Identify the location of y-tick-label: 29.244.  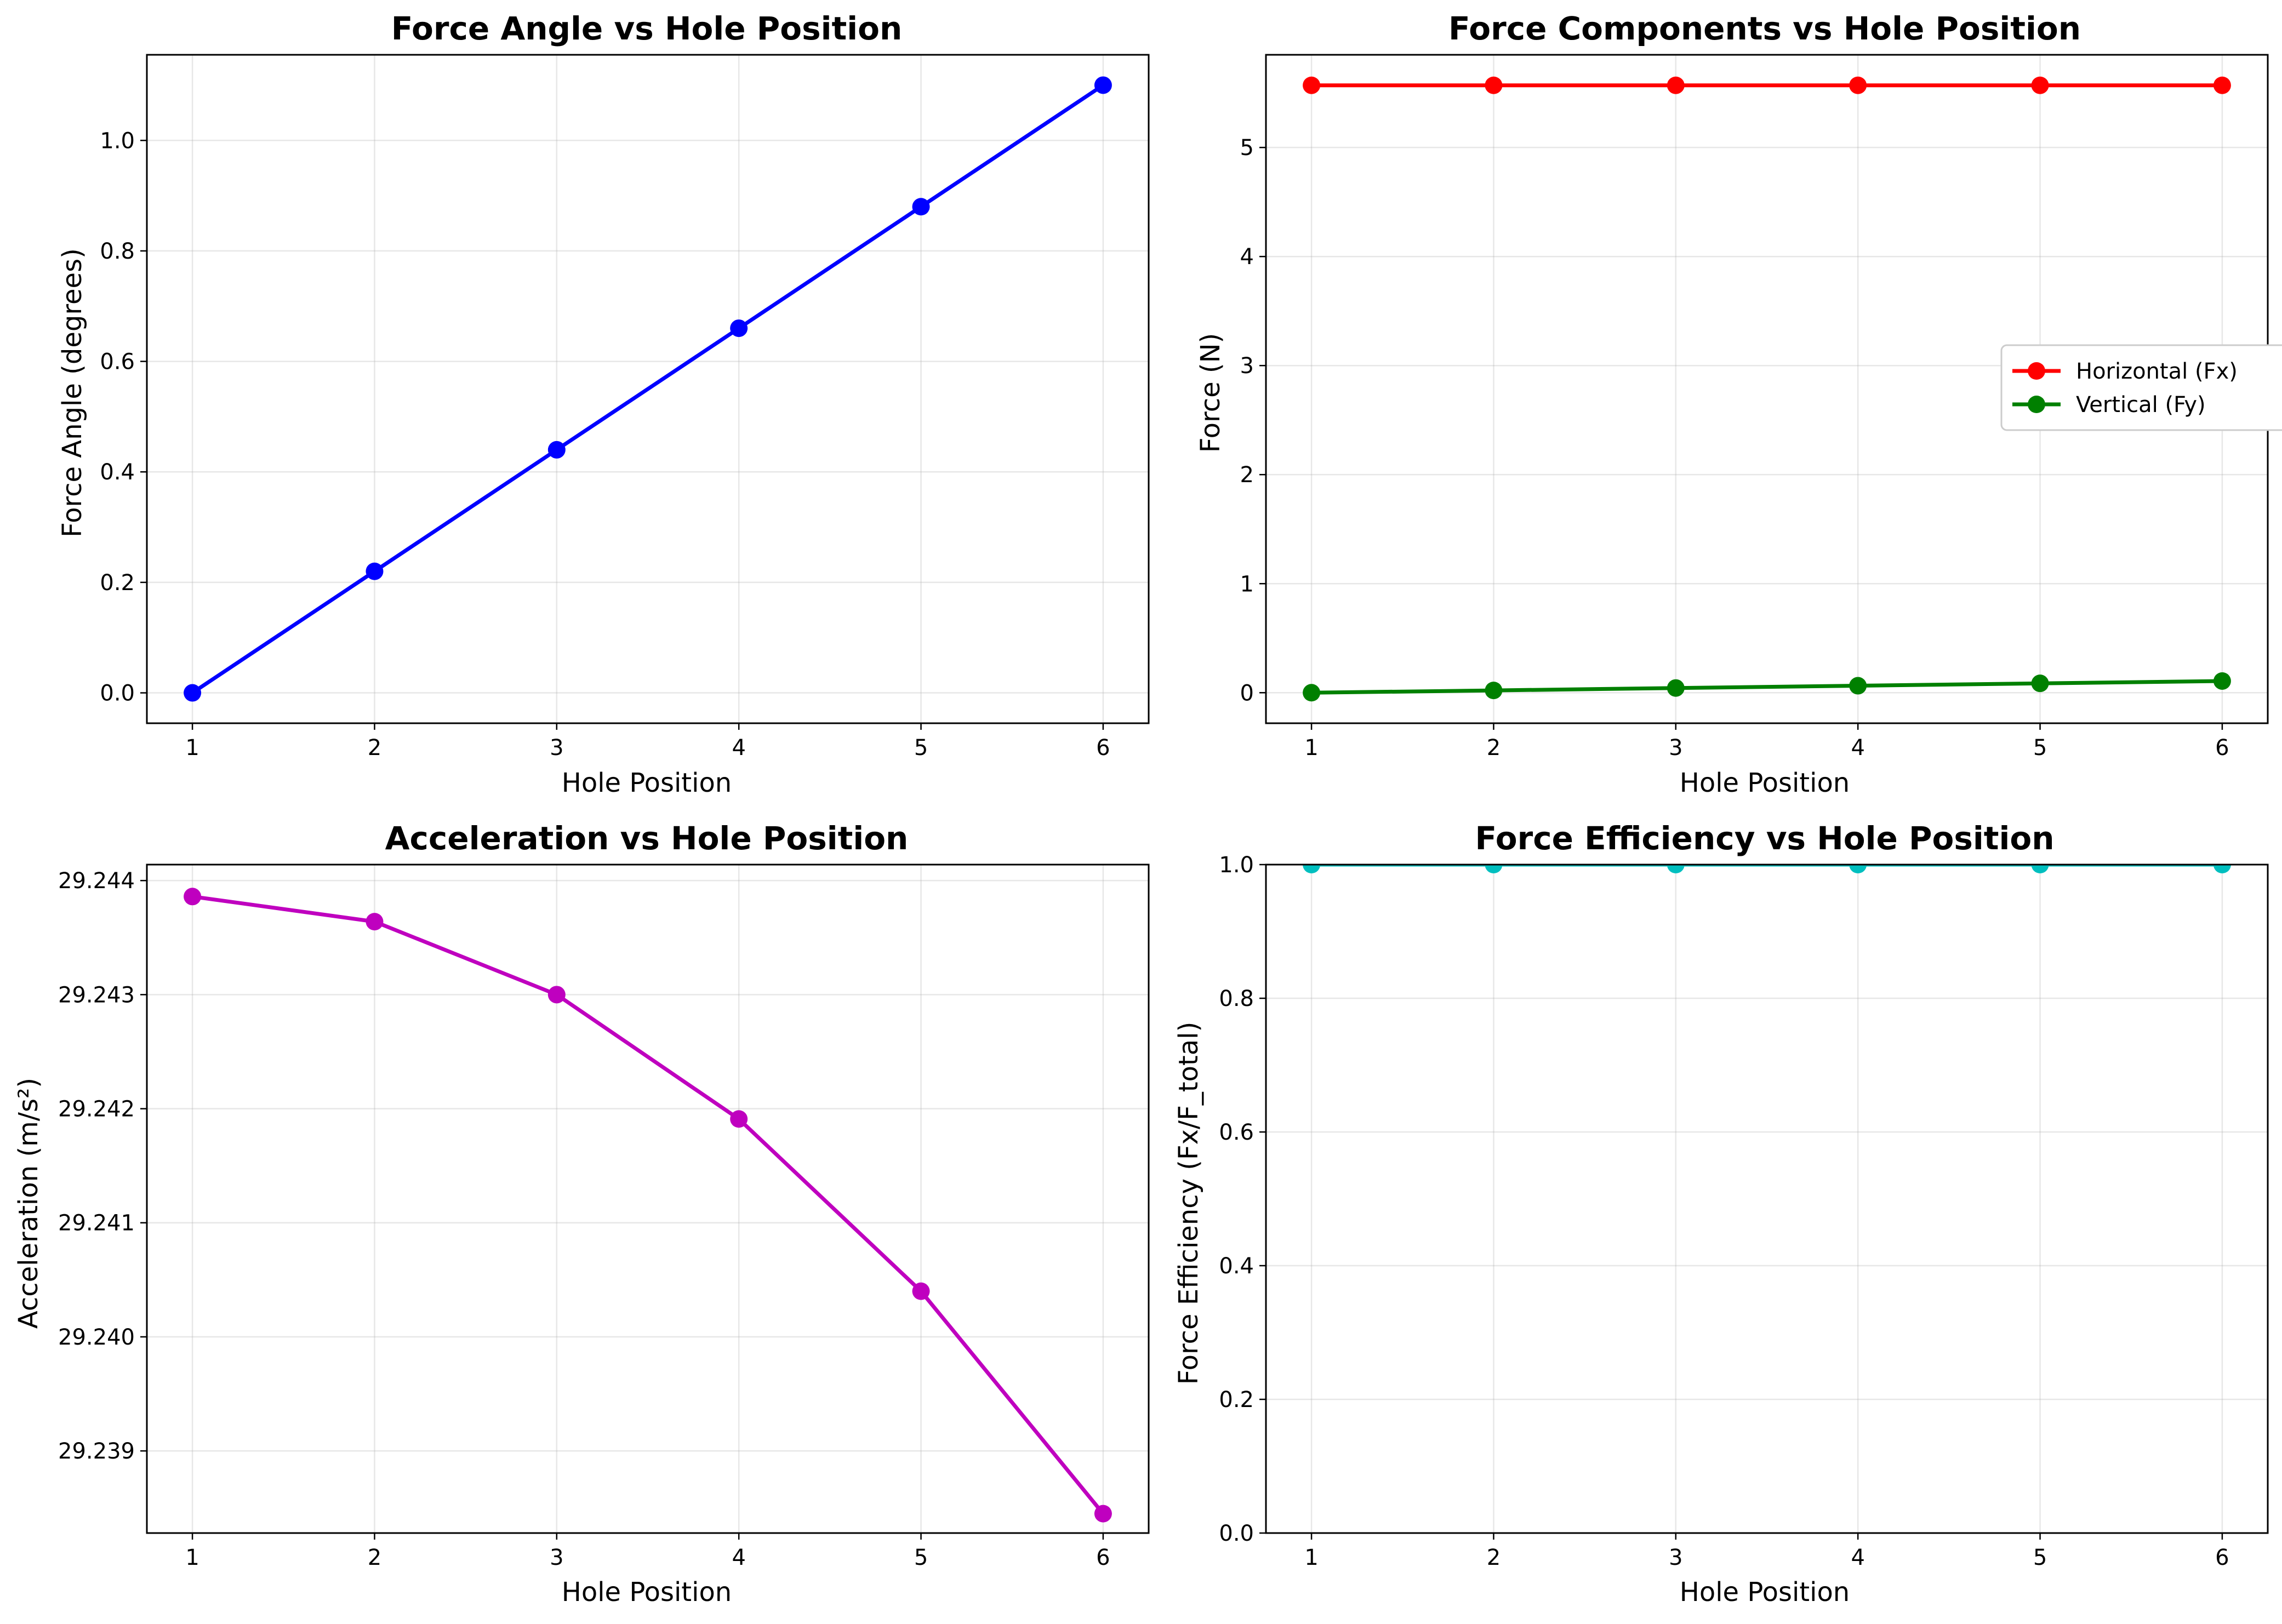
(96, 881).